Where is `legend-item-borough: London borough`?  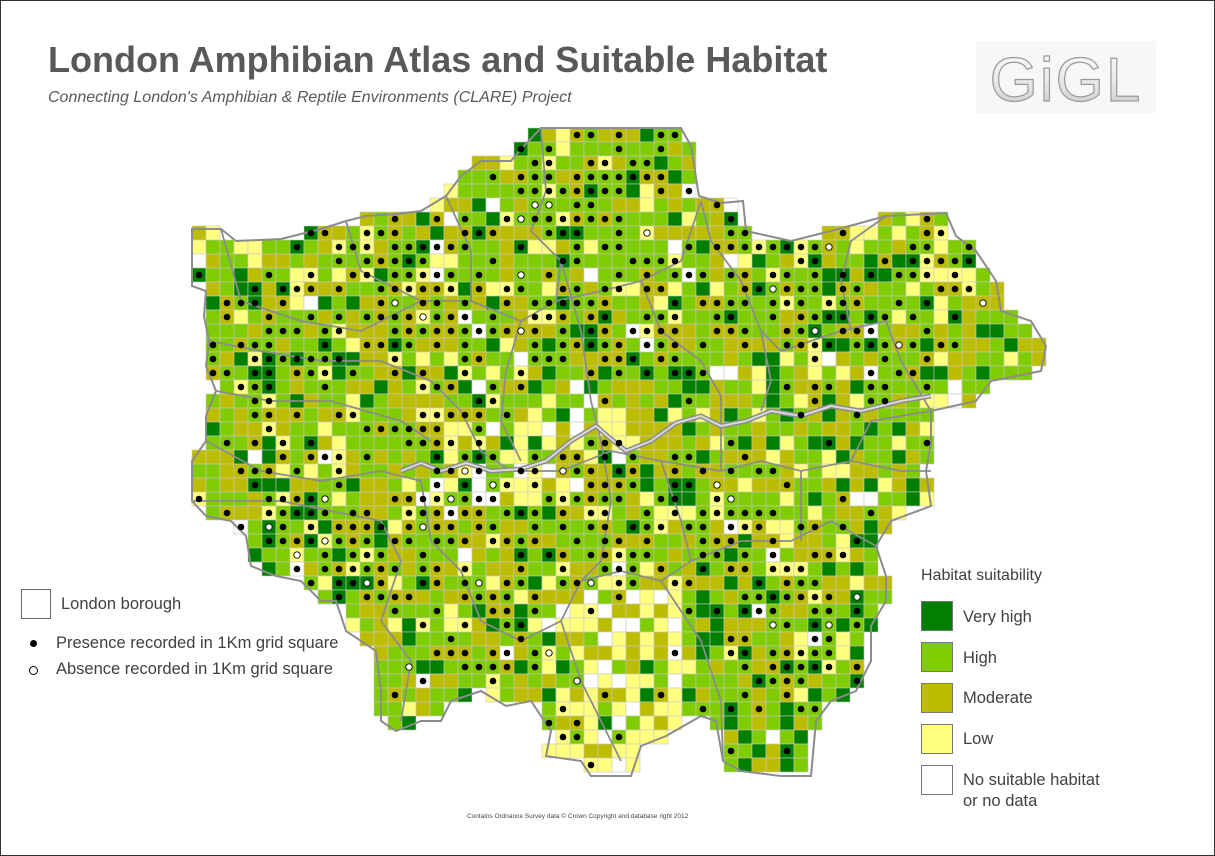
legend-item-borough: London borough is located at coordinates (121, 604).